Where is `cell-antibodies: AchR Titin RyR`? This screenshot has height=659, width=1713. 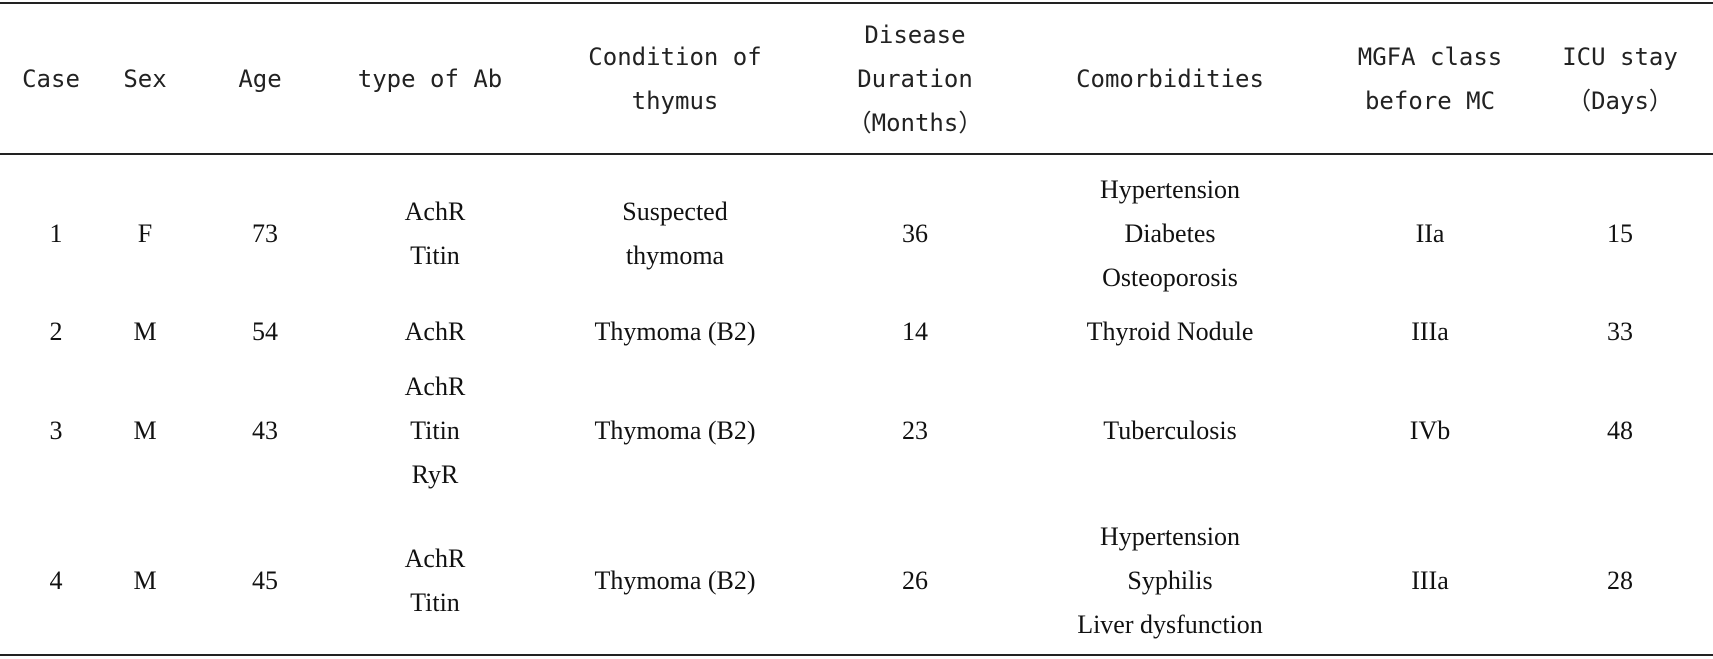 cell-antibodies: AchR Titin RyR is located at coordinates (435, 431).